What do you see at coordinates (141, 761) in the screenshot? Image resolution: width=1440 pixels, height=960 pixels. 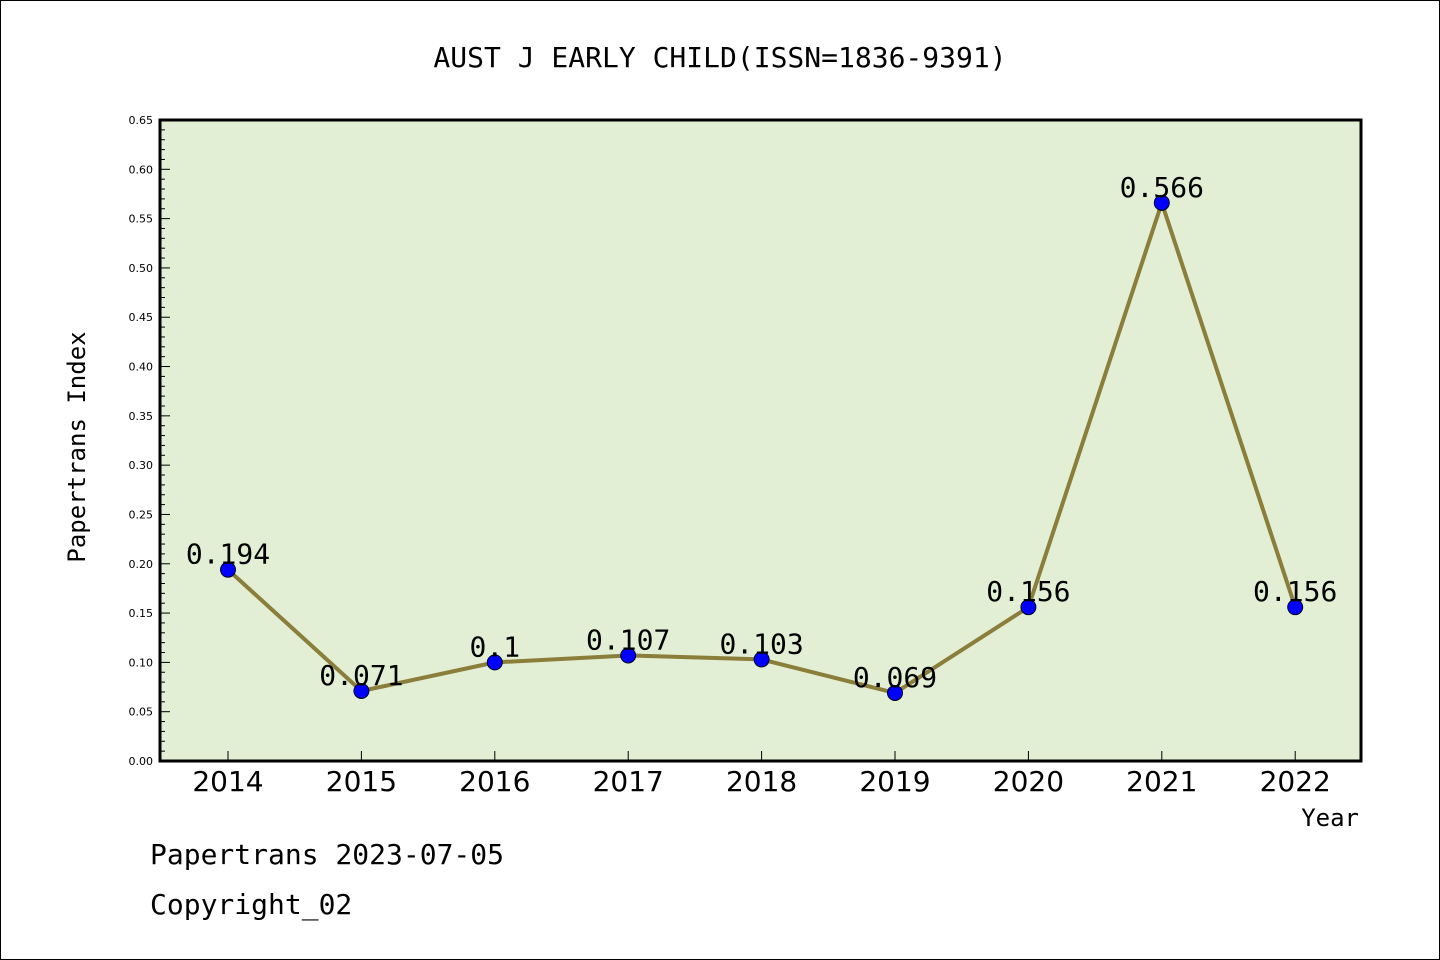 I see `y-tick-label: 0.00` at bounding box center [141, 761].